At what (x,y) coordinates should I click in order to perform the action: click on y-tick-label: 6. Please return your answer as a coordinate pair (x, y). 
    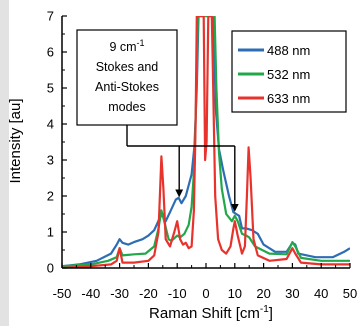
    Looking at the image, I should click on (50, 52).